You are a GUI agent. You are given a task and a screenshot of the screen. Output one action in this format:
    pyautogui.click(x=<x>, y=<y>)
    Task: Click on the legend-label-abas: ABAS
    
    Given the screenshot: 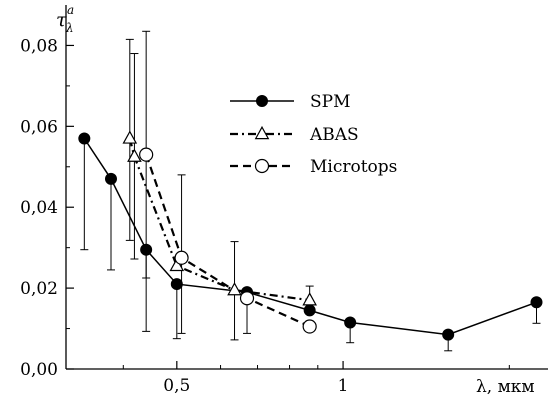 What is the action you would take?
    pyautogui.click(x=334, y=135)
    